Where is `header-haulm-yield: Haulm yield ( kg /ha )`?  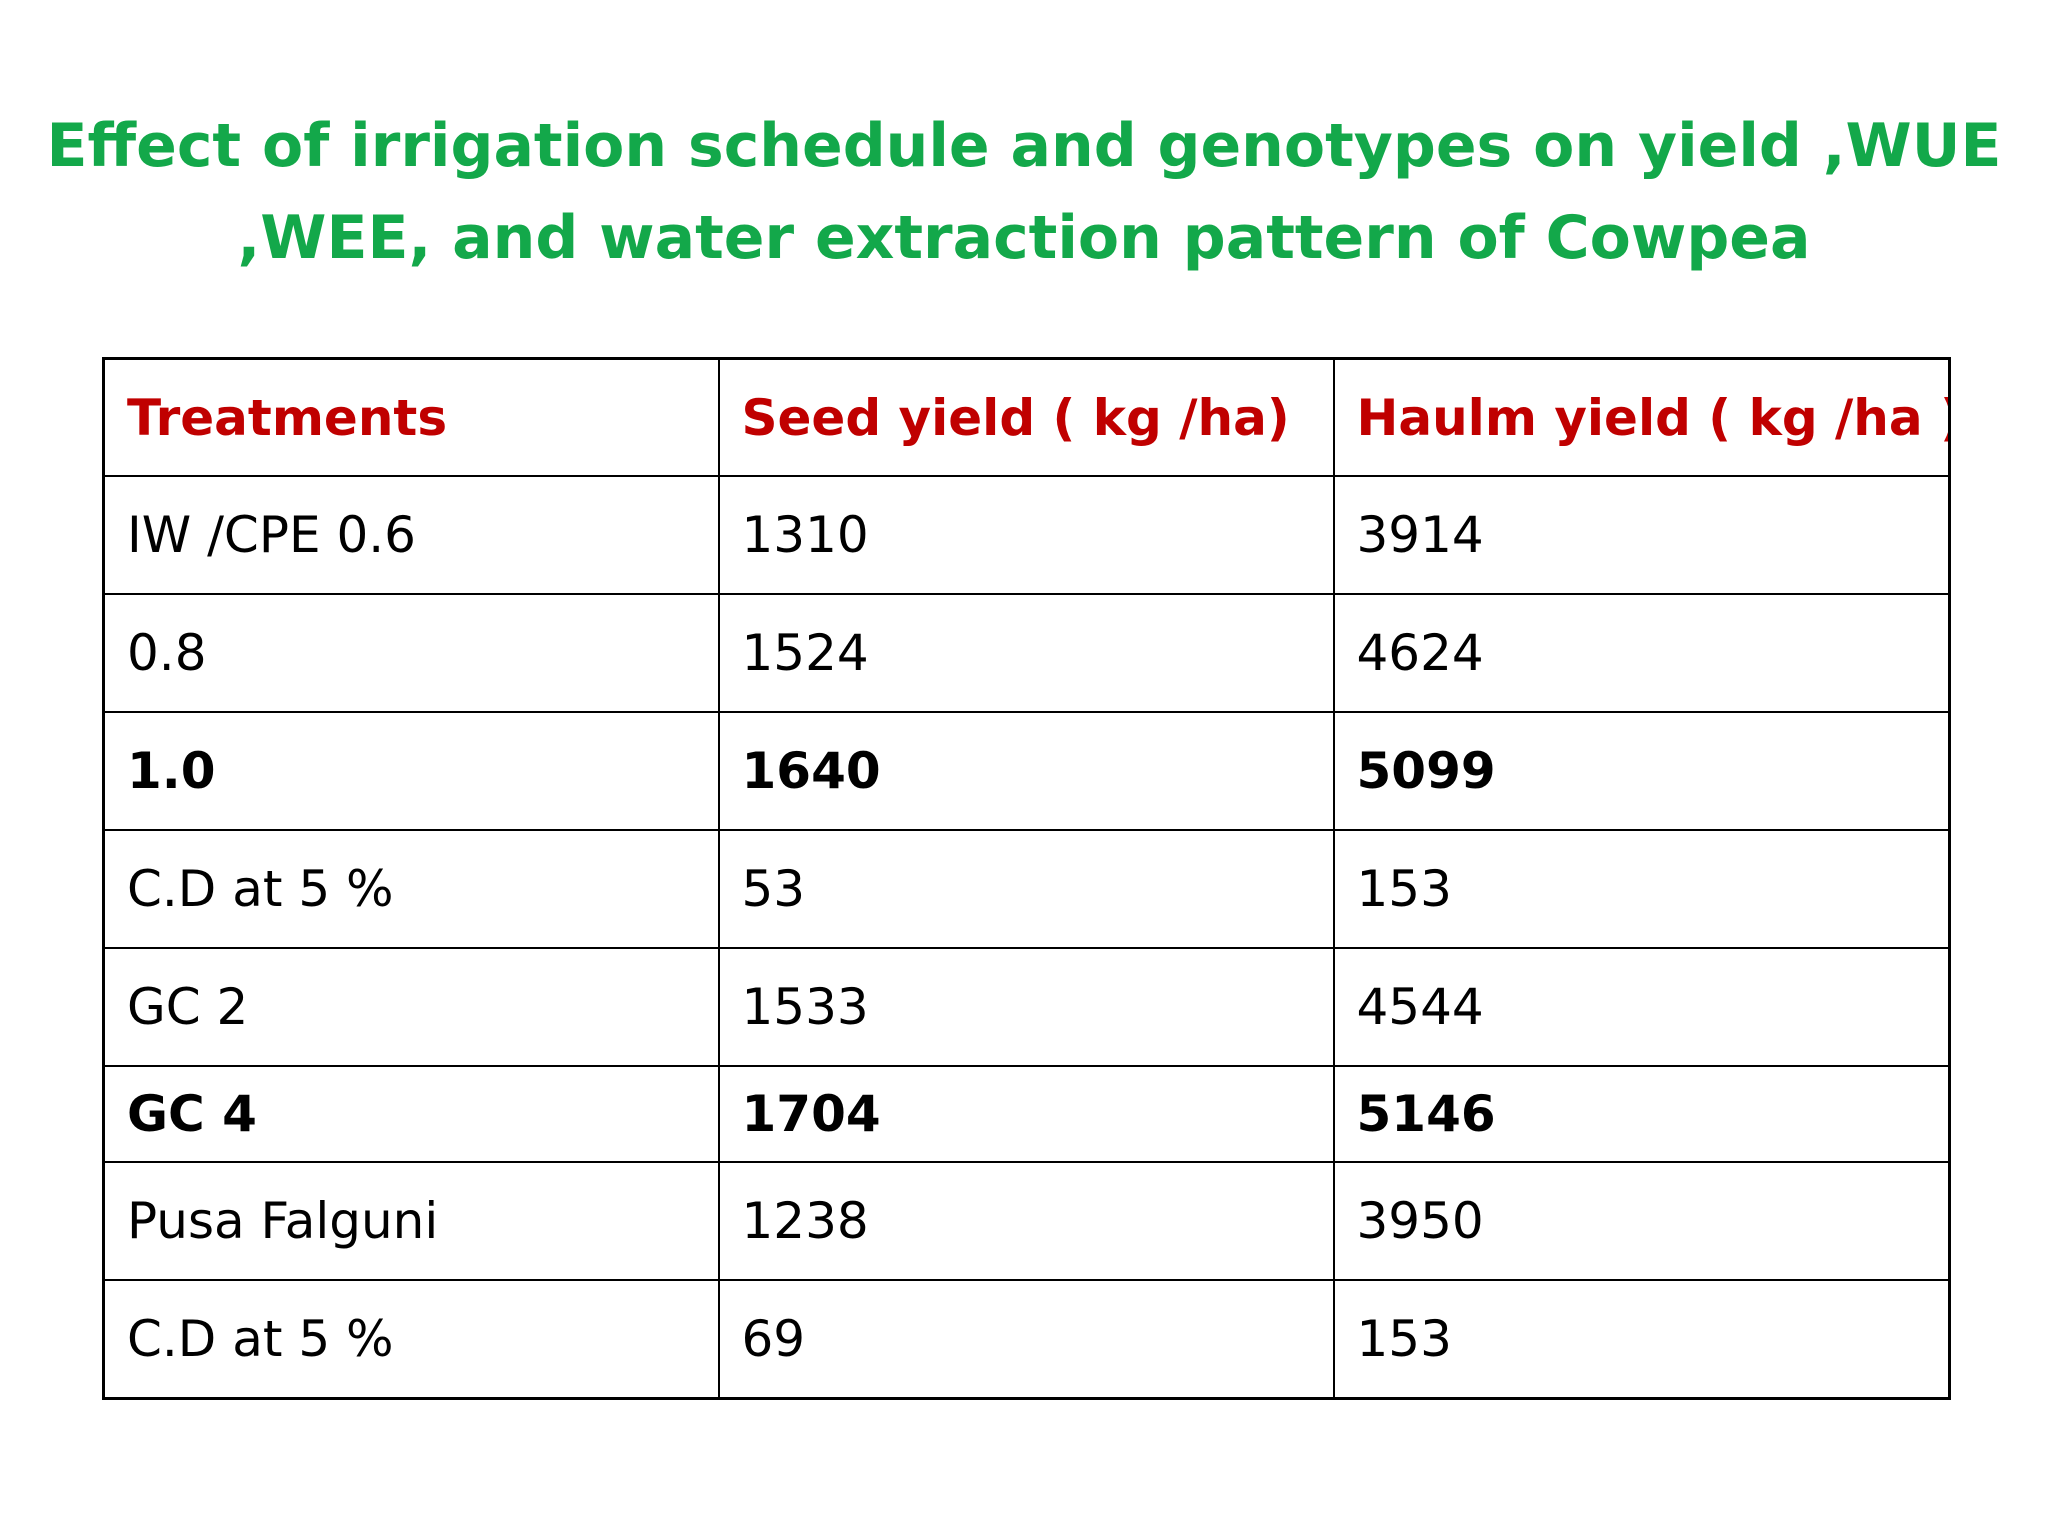 header-haulm-yield: Haulm yield ( kg /ha ) is located at coordinates (1641, 417).